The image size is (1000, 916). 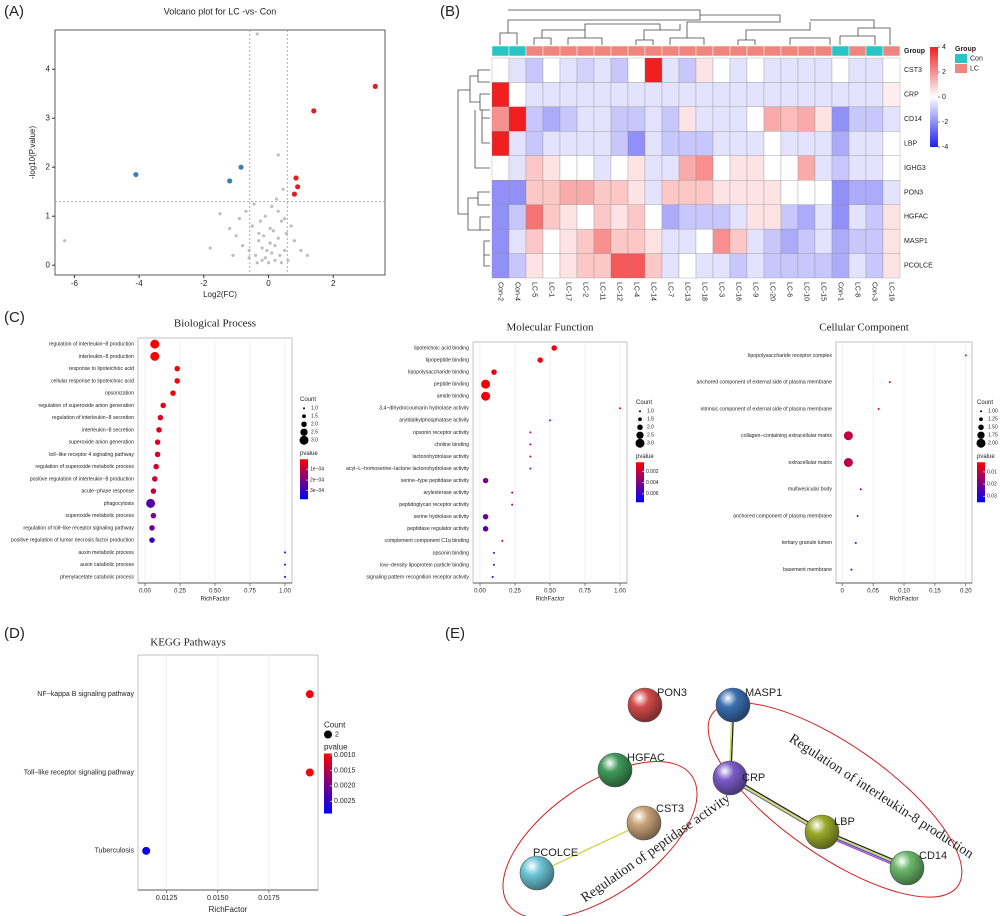 I want to click on x-tick-label: 0, so click(x=843, y=592).